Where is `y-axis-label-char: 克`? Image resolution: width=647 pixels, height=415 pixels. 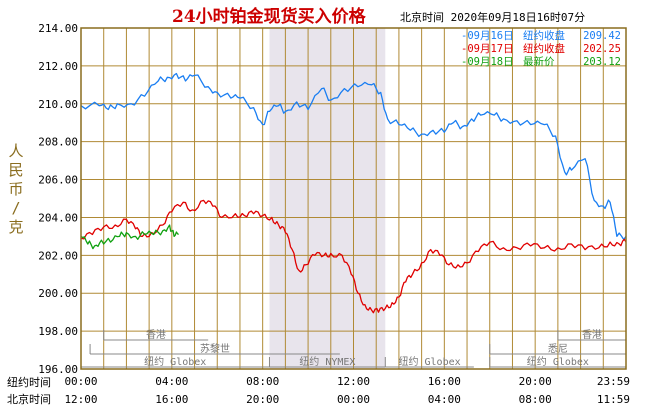
y-axis-label-char: 克 is located at coordinates (15, 227).